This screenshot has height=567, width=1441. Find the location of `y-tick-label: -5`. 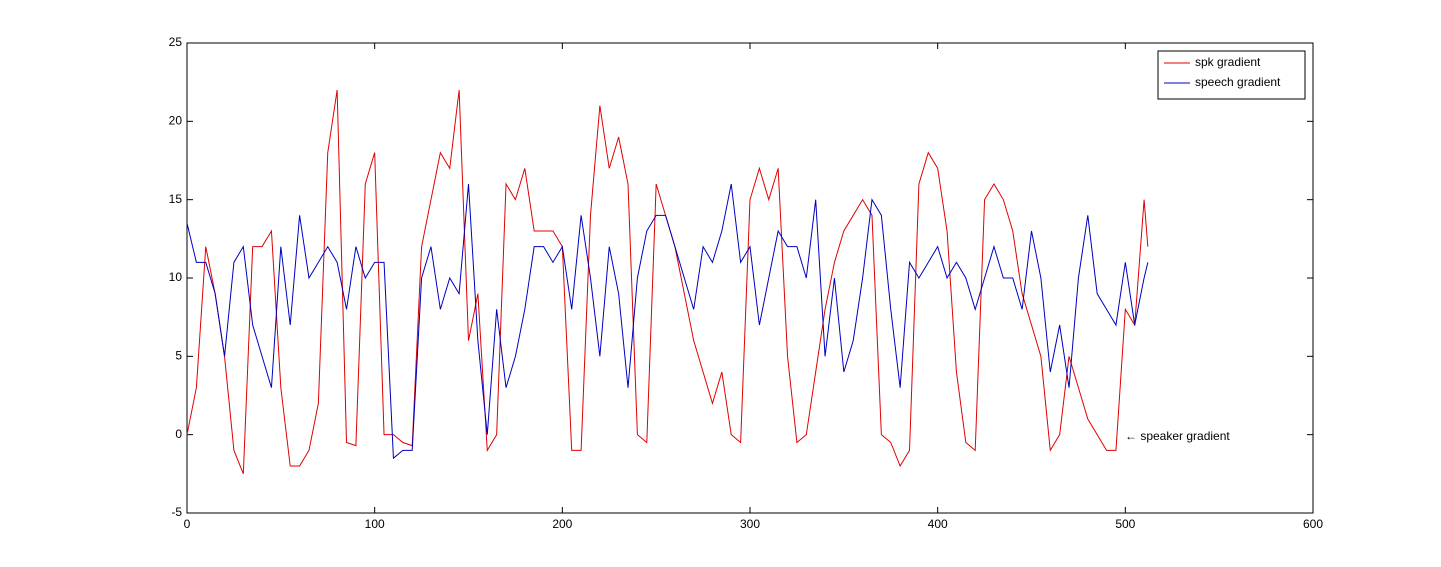

y-tick-label: -5 is located at coordinates (176, 512).